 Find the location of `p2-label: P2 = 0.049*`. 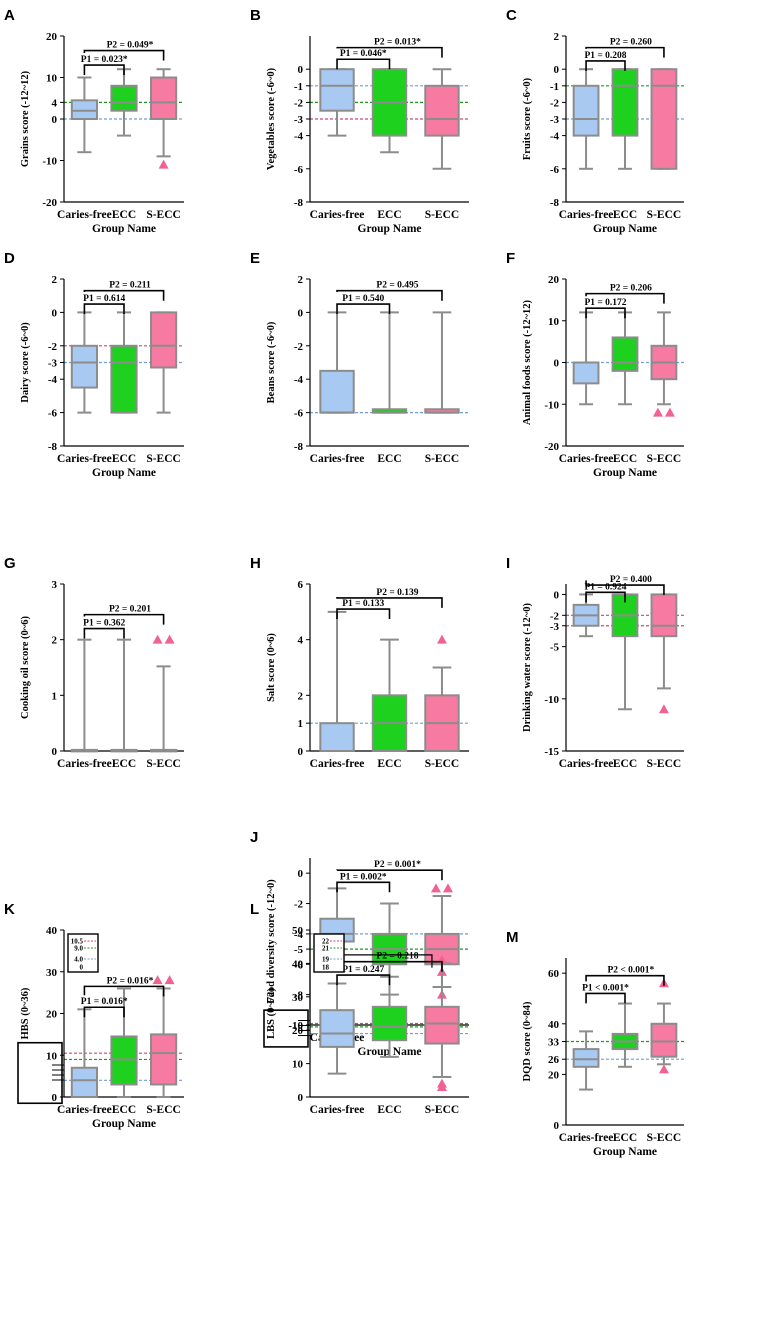

p2-label: P2 = 0.049* is located at coordinates (130, 46).